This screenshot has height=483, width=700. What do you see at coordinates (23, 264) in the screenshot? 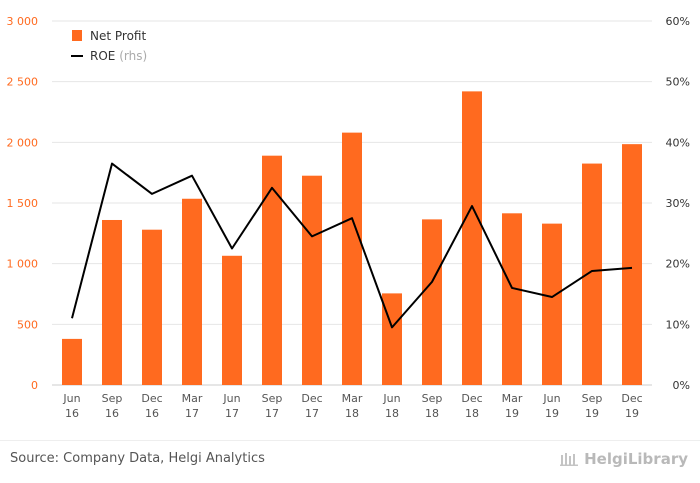
I see `y-left-tick-label: 1 000` at bounding box center [23, 264].